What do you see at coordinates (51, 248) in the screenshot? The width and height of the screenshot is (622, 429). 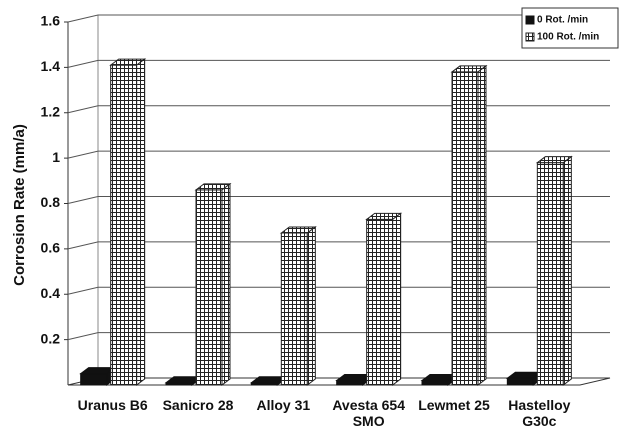 I see `y-tick-label: 0.6` at bounding box center [51, 248].